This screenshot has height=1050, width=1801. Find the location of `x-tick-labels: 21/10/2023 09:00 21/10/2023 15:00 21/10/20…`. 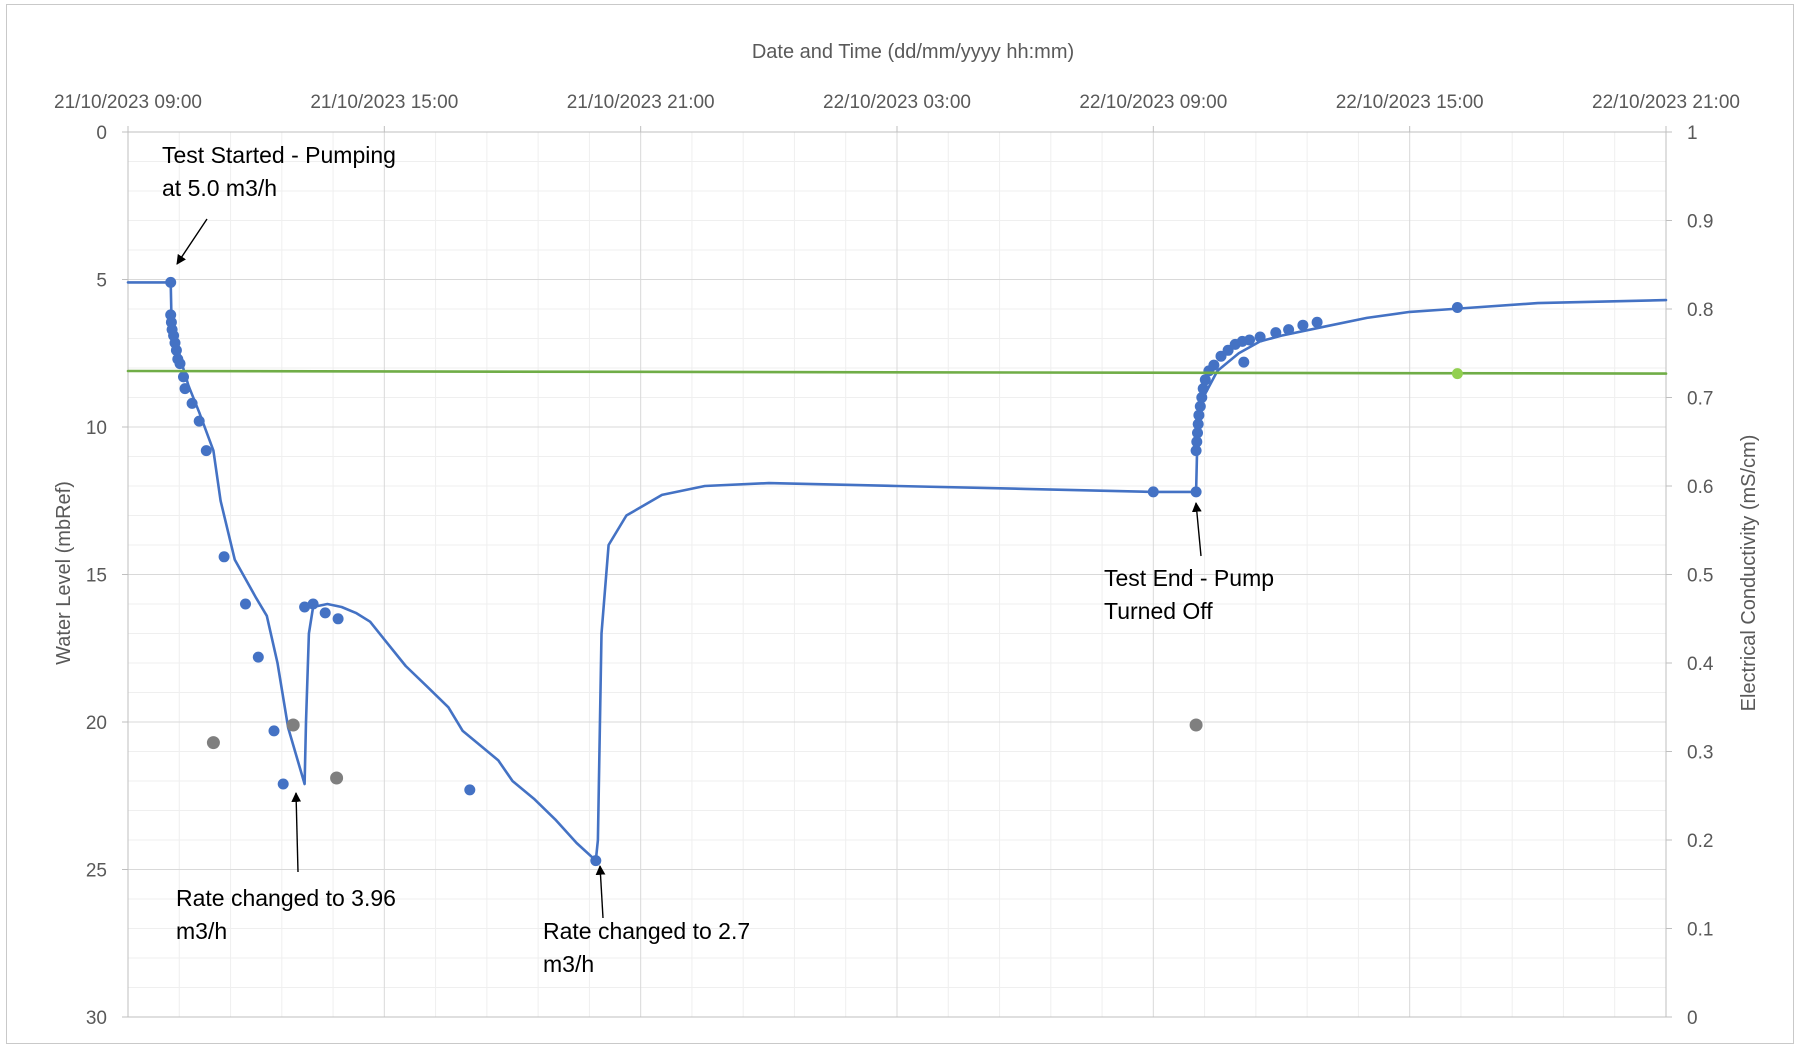

x-tick-labels: 21/10/2023 09:00 21/10/2023 15:00 21/10/20… is located at coordinates (897, 102).